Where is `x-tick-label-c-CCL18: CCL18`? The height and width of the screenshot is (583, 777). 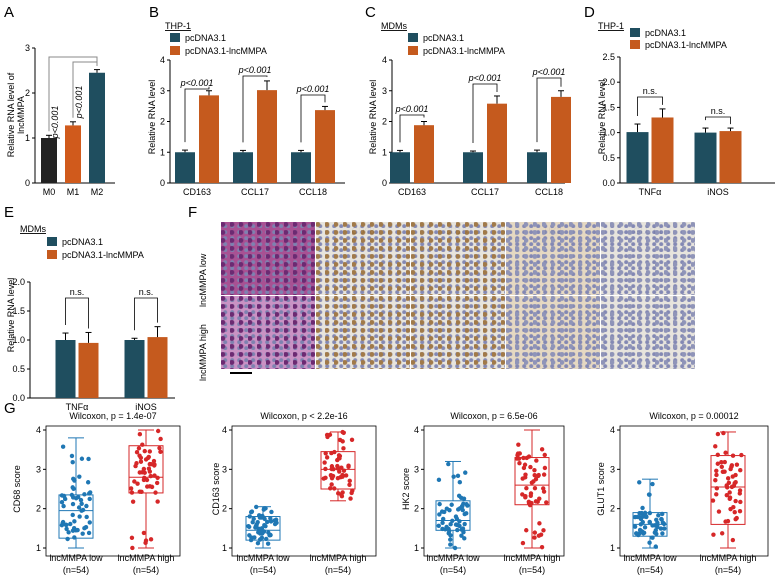 x-tick-label-c-CCL18: CCL18 is located at coordinates (549, 192).